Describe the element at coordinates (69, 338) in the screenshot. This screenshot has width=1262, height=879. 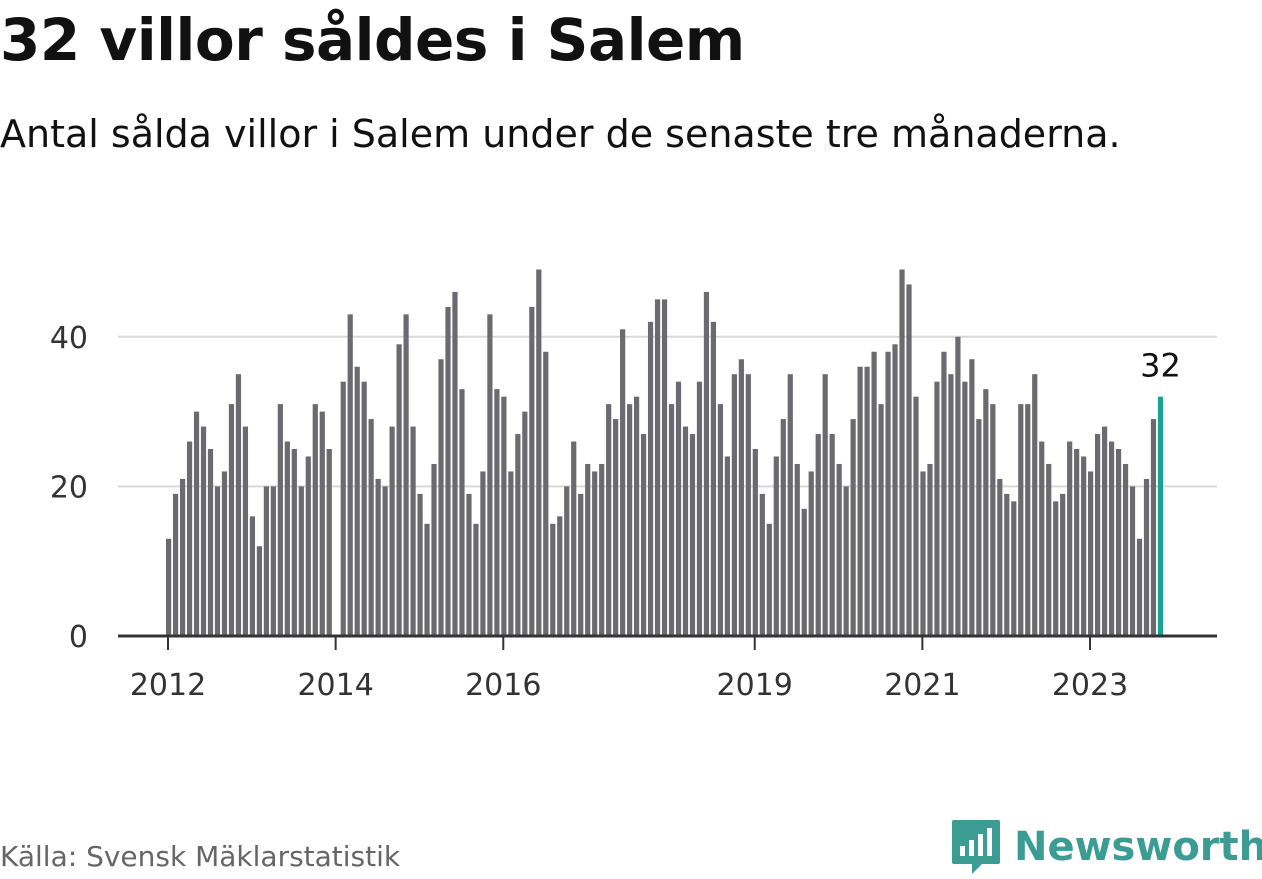
I see `y-tick-label: 40` at that location.